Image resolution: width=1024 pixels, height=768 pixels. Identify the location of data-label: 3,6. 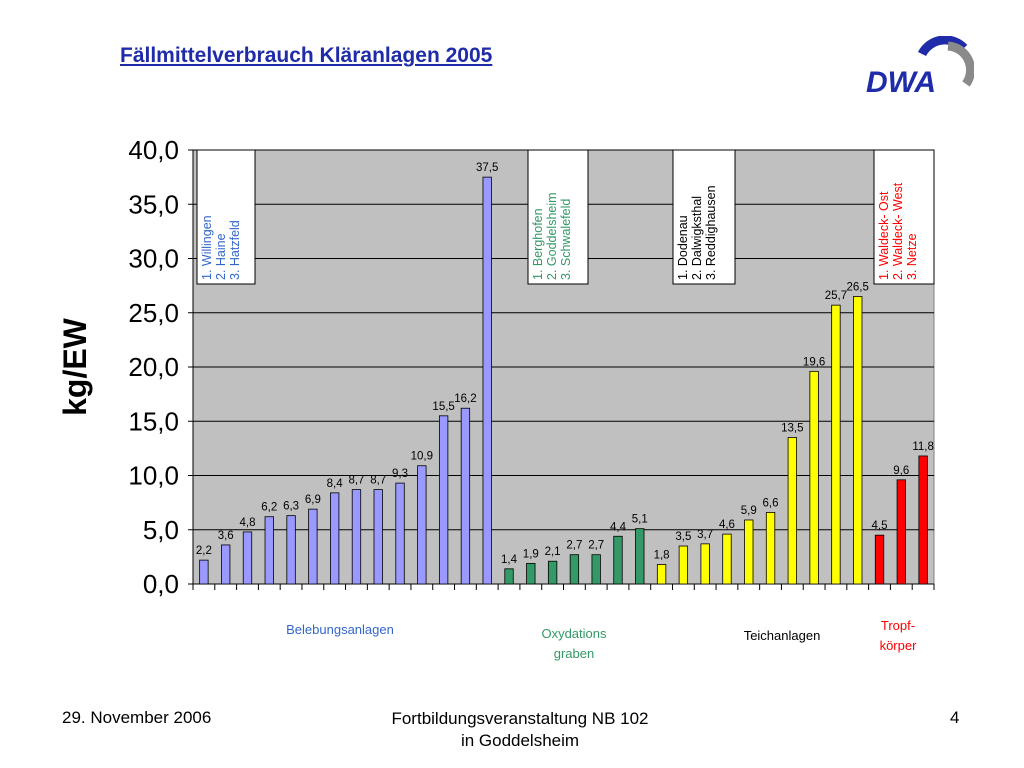
(226, 536).